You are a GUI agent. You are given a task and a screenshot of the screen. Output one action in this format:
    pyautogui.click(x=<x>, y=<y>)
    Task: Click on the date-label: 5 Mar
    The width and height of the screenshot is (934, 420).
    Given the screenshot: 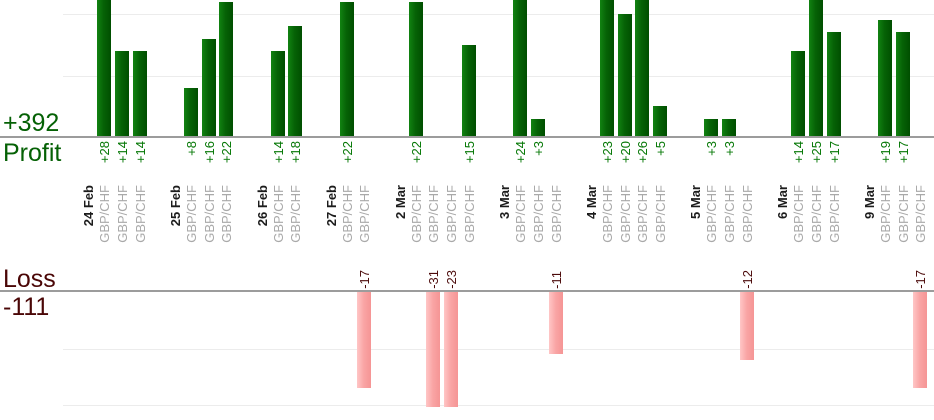 What is the action you would take?
    pyautogui.click(x=695, y=202)
    